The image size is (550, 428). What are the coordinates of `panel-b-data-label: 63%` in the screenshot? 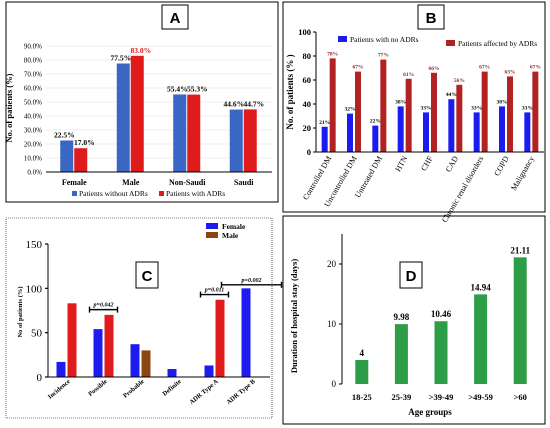 It's located at (510, 72).